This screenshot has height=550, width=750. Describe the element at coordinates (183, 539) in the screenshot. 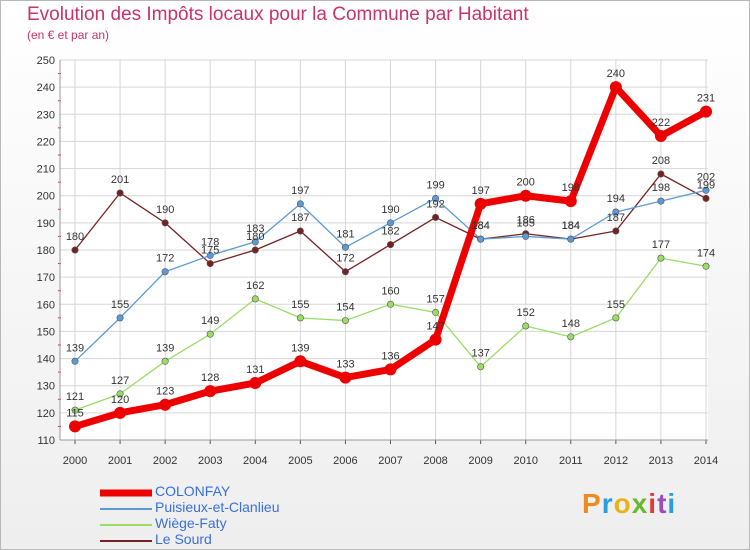

I see `legend-label: Le Sourd` at that location.